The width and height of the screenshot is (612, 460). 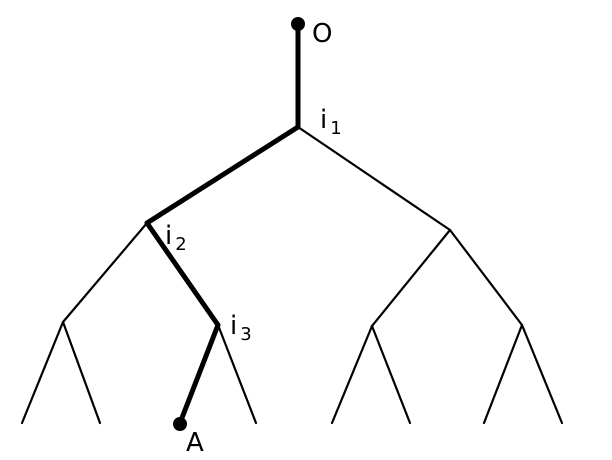 I want to click on edge-i3-right, so click(x=237, y=374).